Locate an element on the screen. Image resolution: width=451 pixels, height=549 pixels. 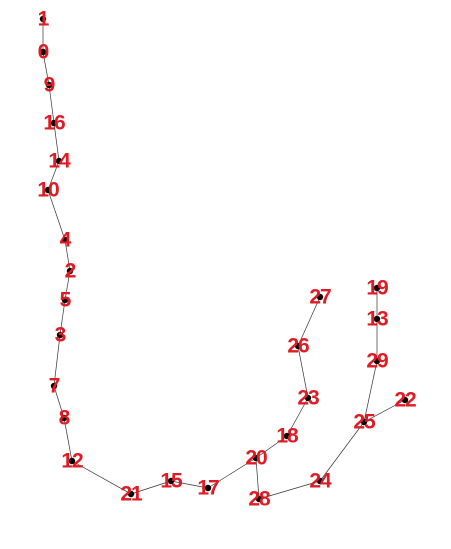
node-27: 27 is located at coordinates (320, 297).